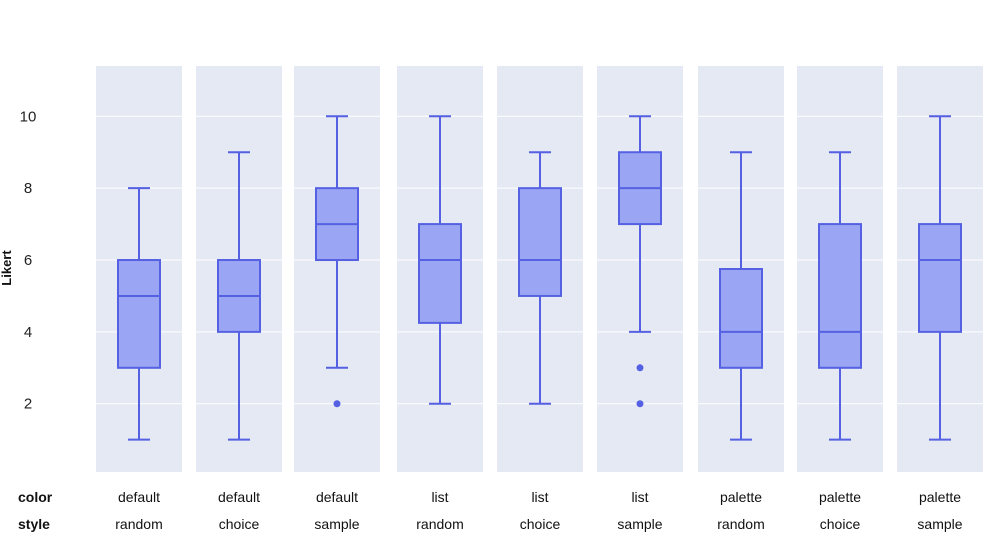 The height and width of the screenshot is (545, 1000). What do you see at coordinates (239, 269) in the screenshot?
I see `box-group-default-choice` at bounding box center [239, 269].